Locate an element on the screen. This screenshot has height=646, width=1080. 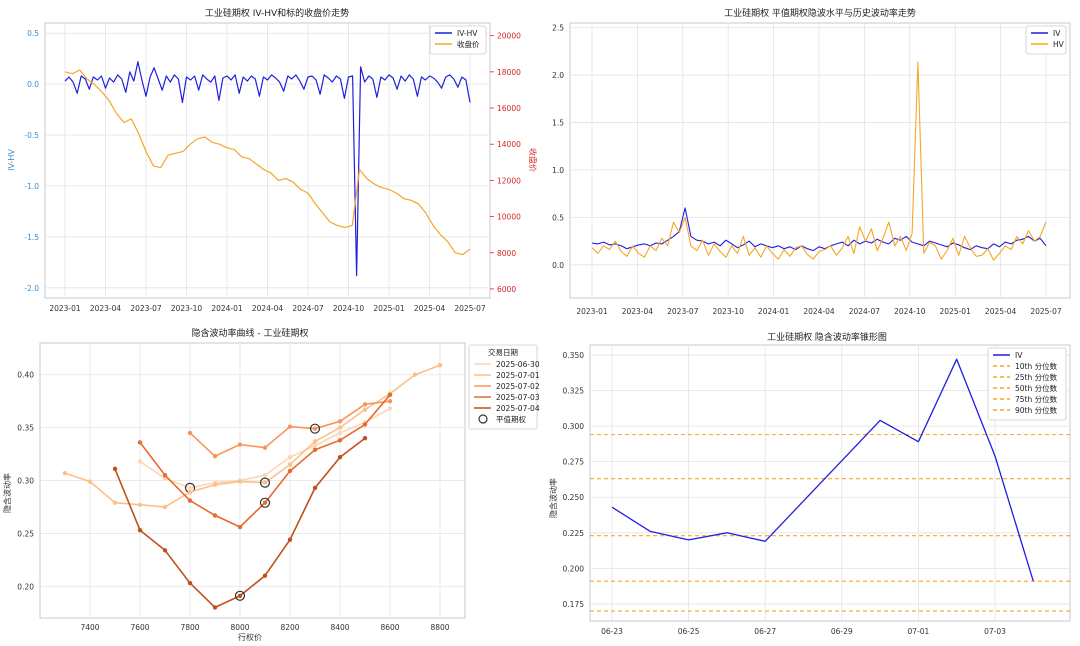
x-tick-label: 8000 is located at coordinates (239, 627).